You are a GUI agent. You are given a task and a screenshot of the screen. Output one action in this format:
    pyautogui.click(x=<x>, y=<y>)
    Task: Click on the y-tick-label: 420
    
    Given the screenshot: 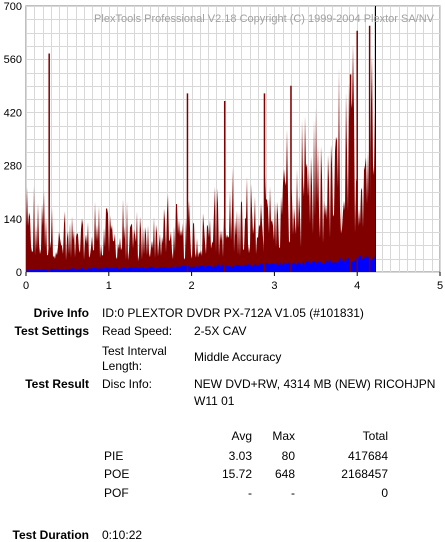 What is the action you would take?
    pyautogui.click(x=13, y=113)
    